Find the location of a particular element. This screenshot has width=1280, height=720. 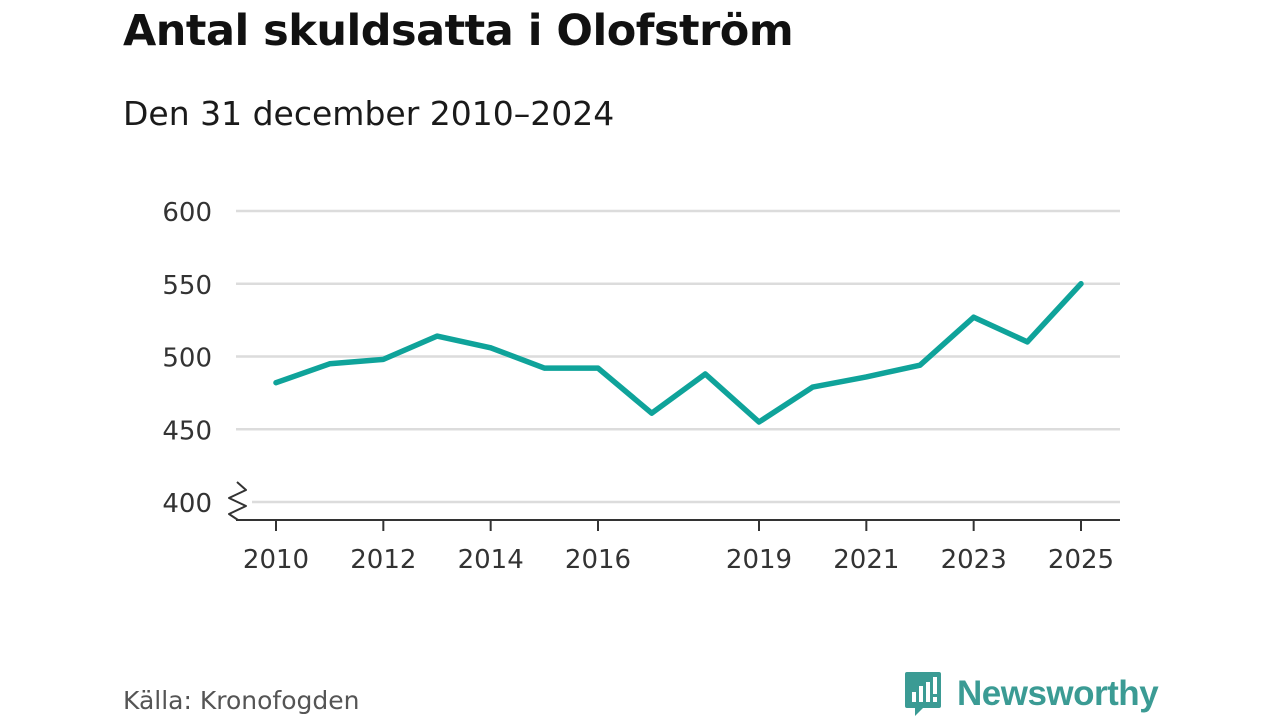

source-note: Källa: Kronofogden is located at coordinates (241, 700).